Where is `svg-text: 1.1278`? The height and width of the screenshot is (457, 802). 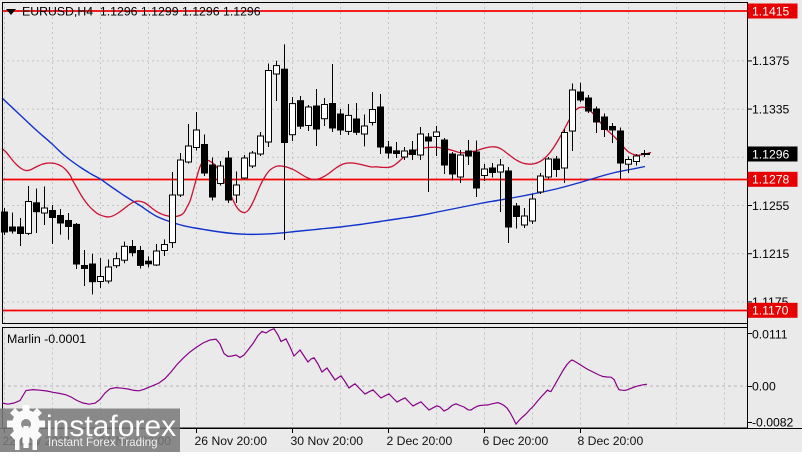 svg-text: 1.1278 is located at coordinates (770, 180).